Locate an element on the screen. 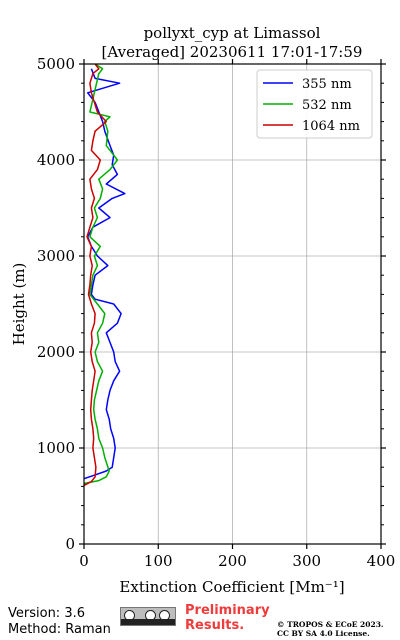  y-tick-label: 0 is located at coordinates (70, 544).